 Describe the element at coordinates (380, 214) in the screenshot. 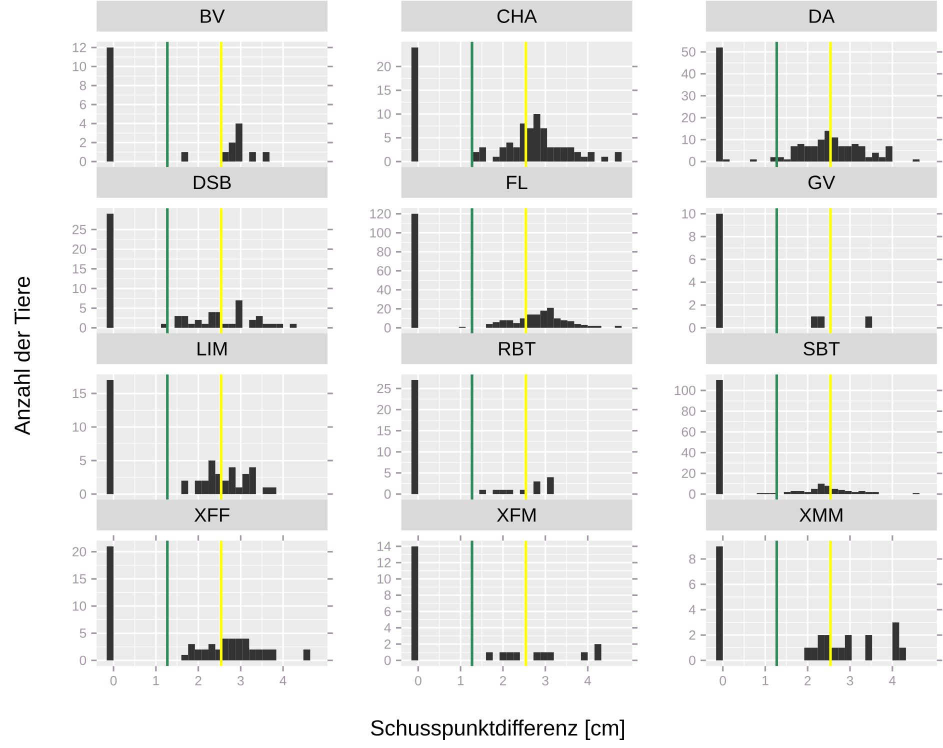

I see `y-tick-label: 120` at that location.